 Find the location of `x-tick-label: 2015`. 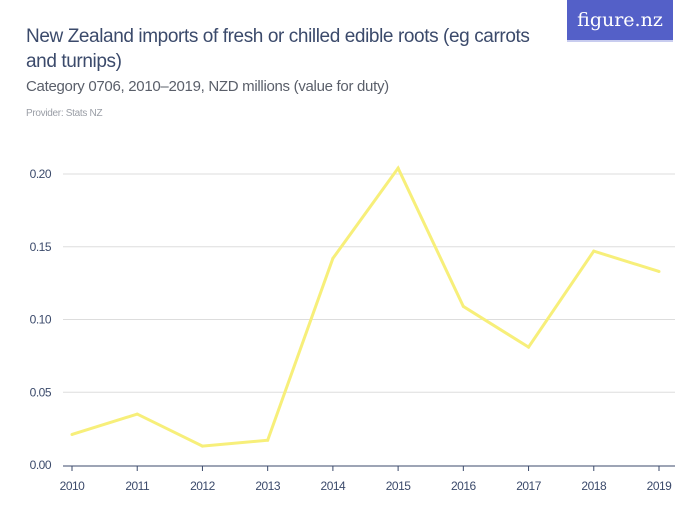

x-tick-label: 2015 is located at coordinates (399, 486).